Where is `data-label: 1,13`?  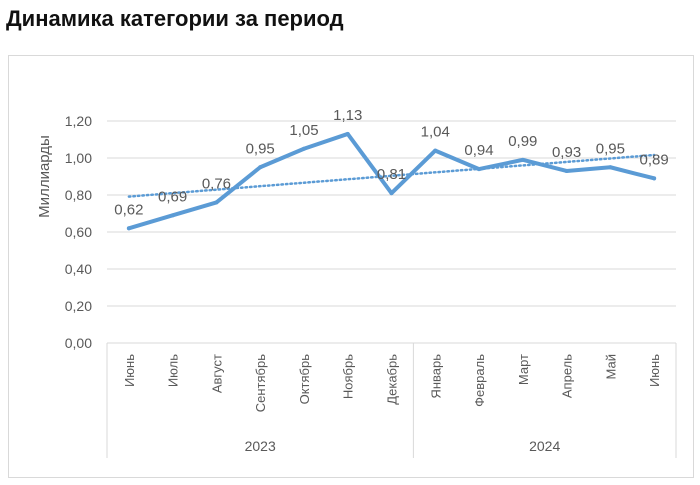 data-label: 1,13 is located at coordinates (347, 115).